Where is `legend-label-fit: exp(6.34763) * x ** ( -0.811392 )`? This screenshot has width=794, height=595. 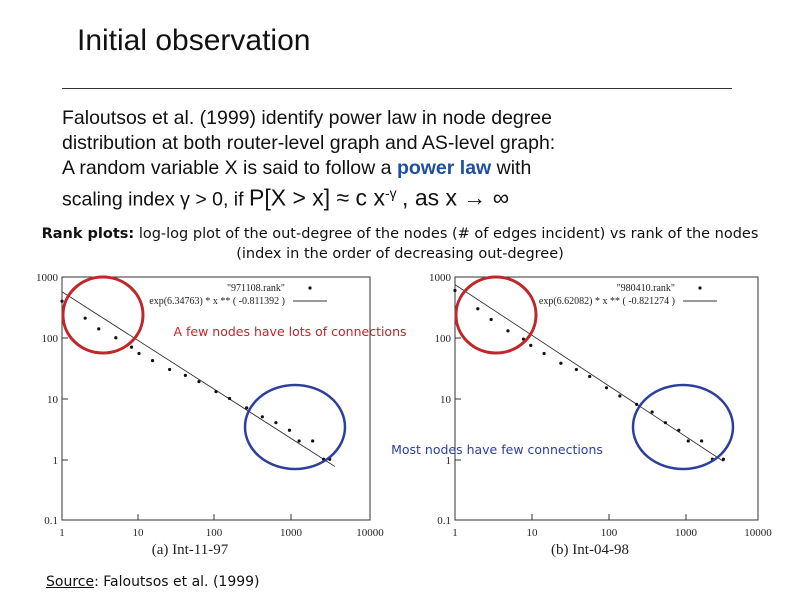
legend-label-fit: exp(6.34763) * x ** ( -0.811392 ) is located at coordinates (217, 301).